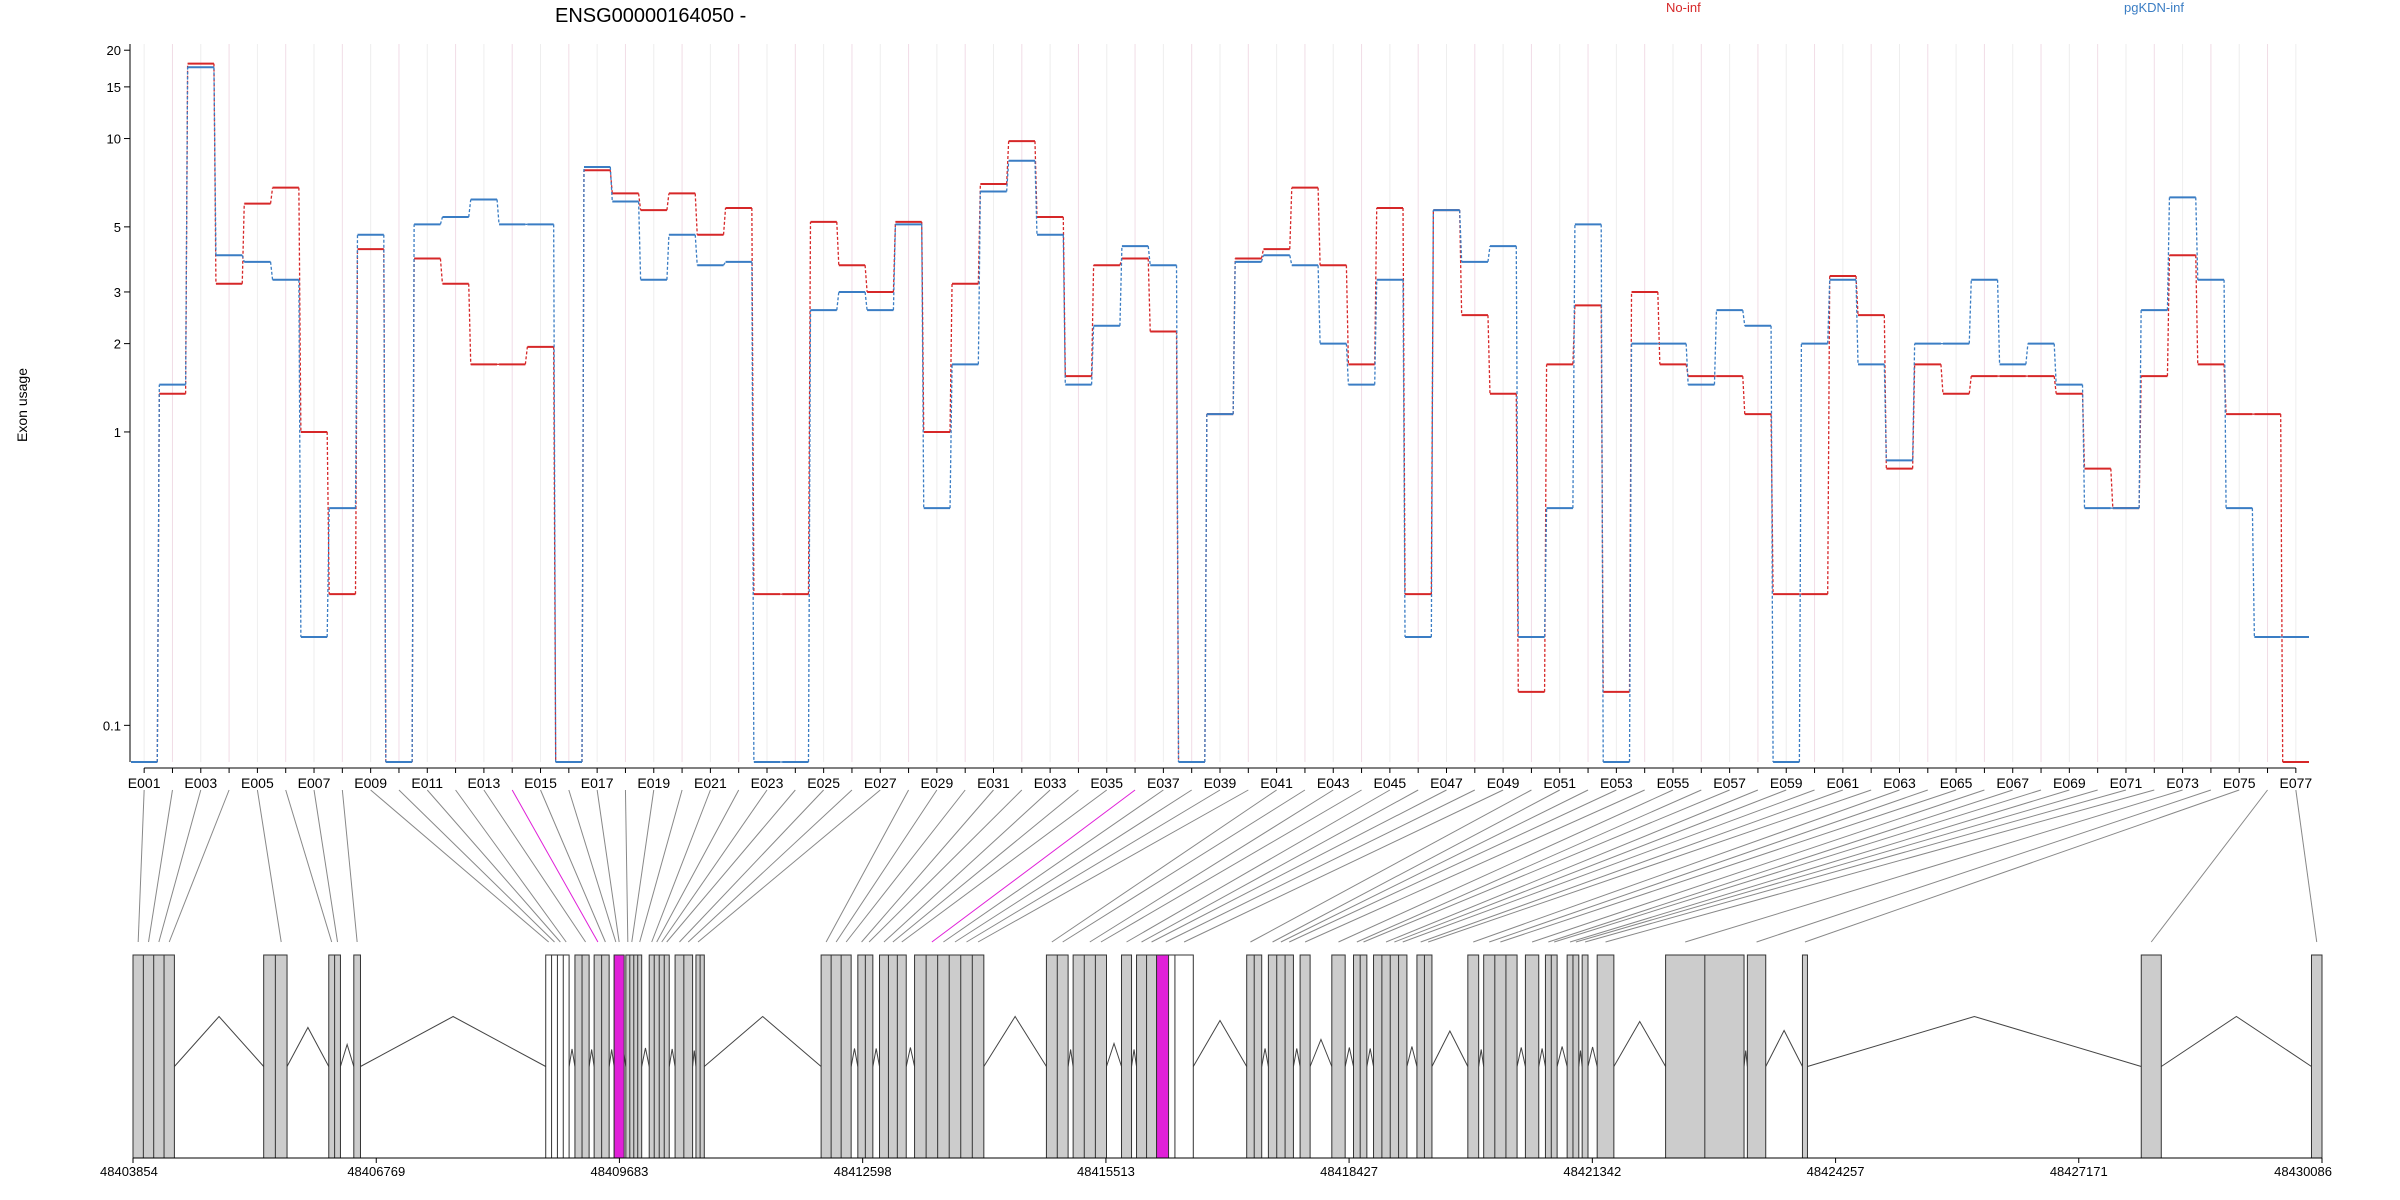  Describe the element at coordinates (1843, 783) in the screenshot. I see `x-tick-label: E061` at that location.